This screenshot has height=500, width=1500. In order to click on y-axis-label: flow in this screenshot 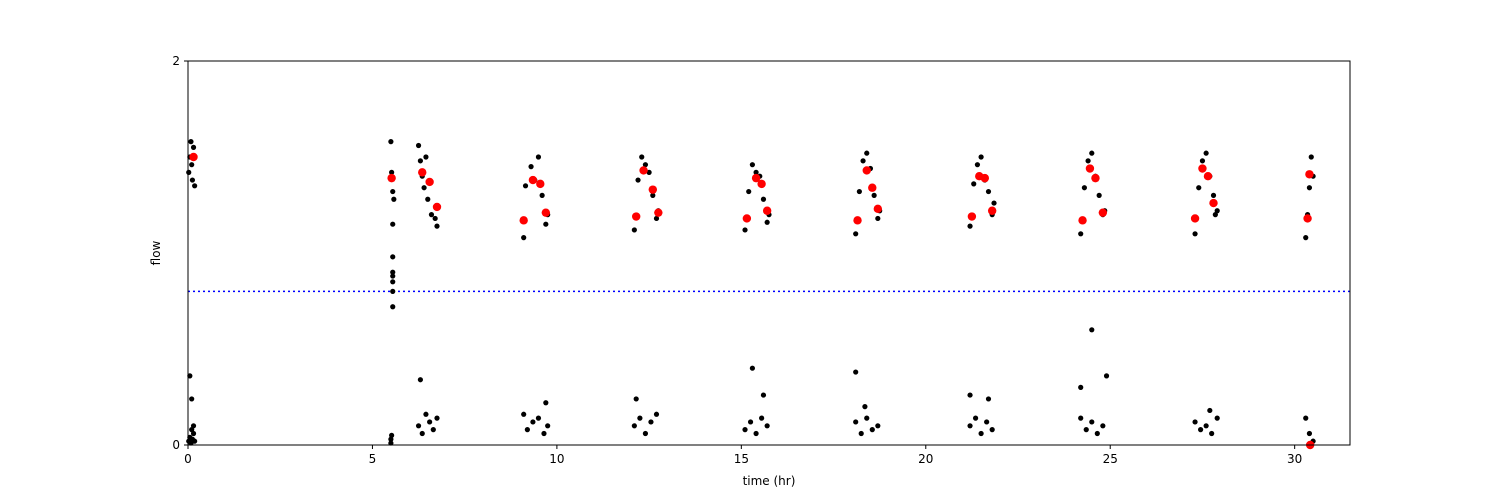, I will do `click(156, 252)`.